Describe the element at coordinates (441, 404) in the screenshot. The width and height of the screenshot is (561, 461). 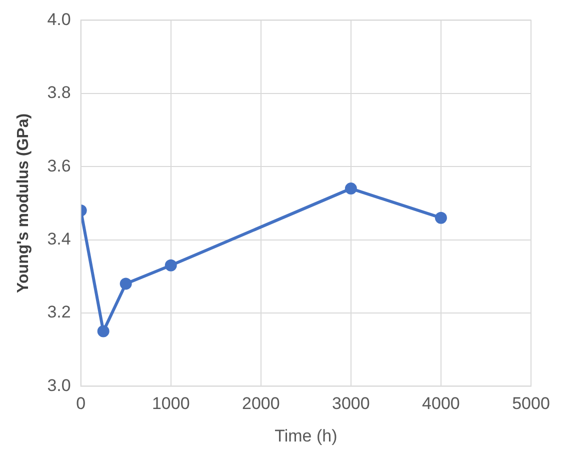
I see `x-tick-label: 4000` at that location.